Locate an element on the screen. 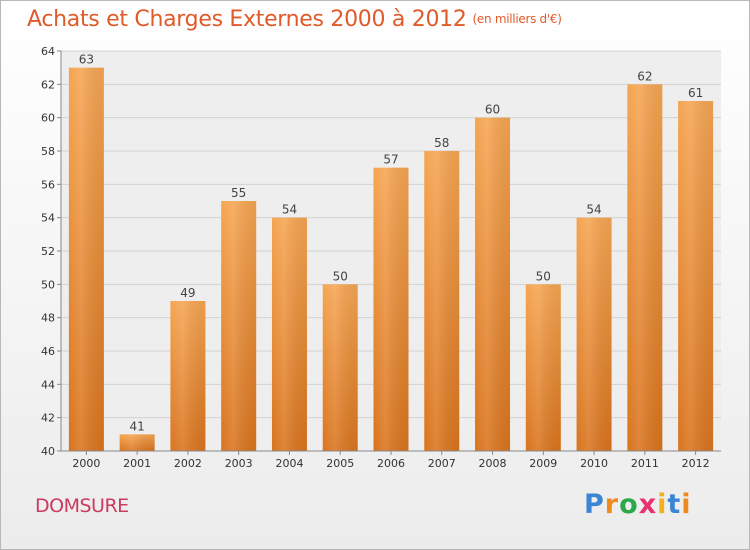 The image size is (750, 550). x-tick-label: 2005 is located at coordinates (340, 463).